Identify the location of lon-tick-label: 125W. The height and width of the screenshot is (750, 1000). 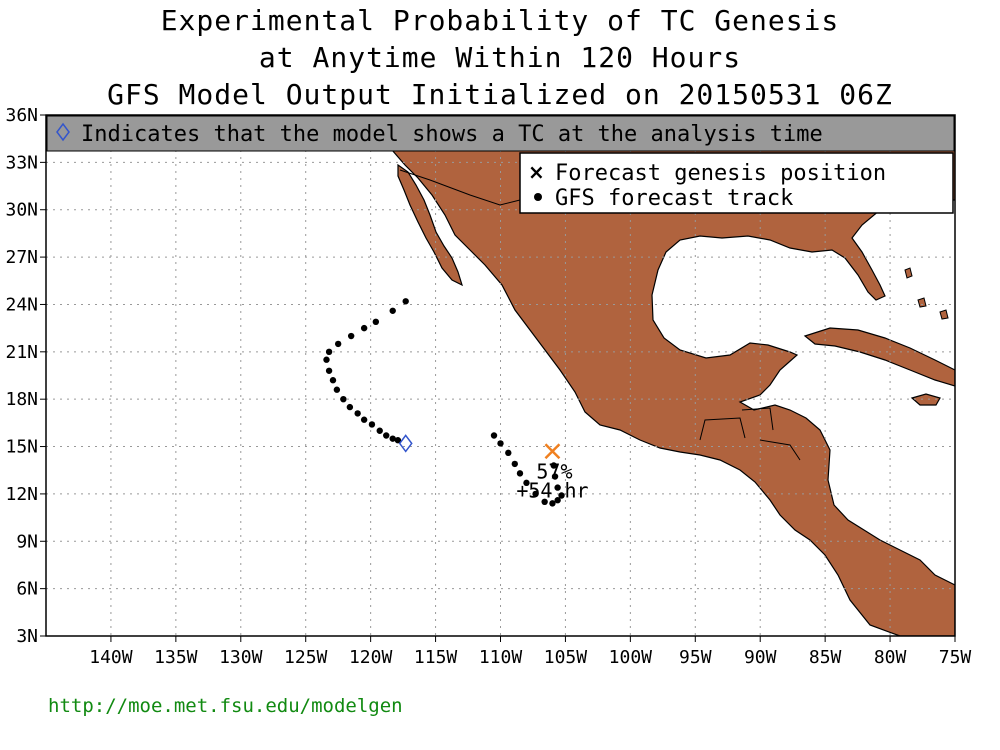
(306, 657).